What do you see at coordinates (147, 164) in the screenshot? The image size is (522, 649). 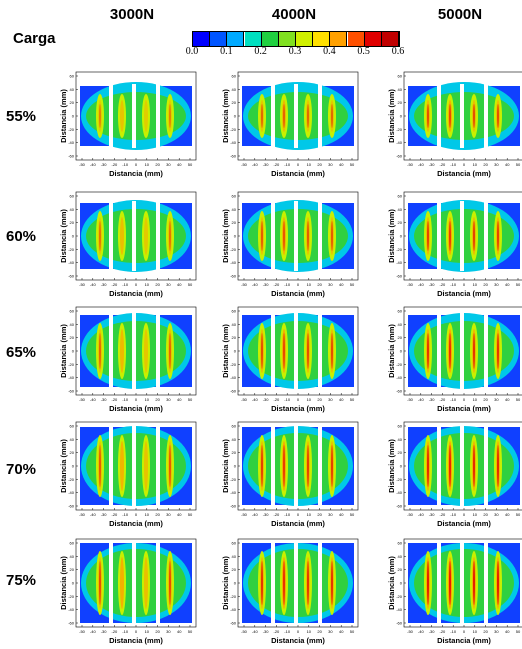 I see `x-tick-label: 10` at bounding box center [147, 164].